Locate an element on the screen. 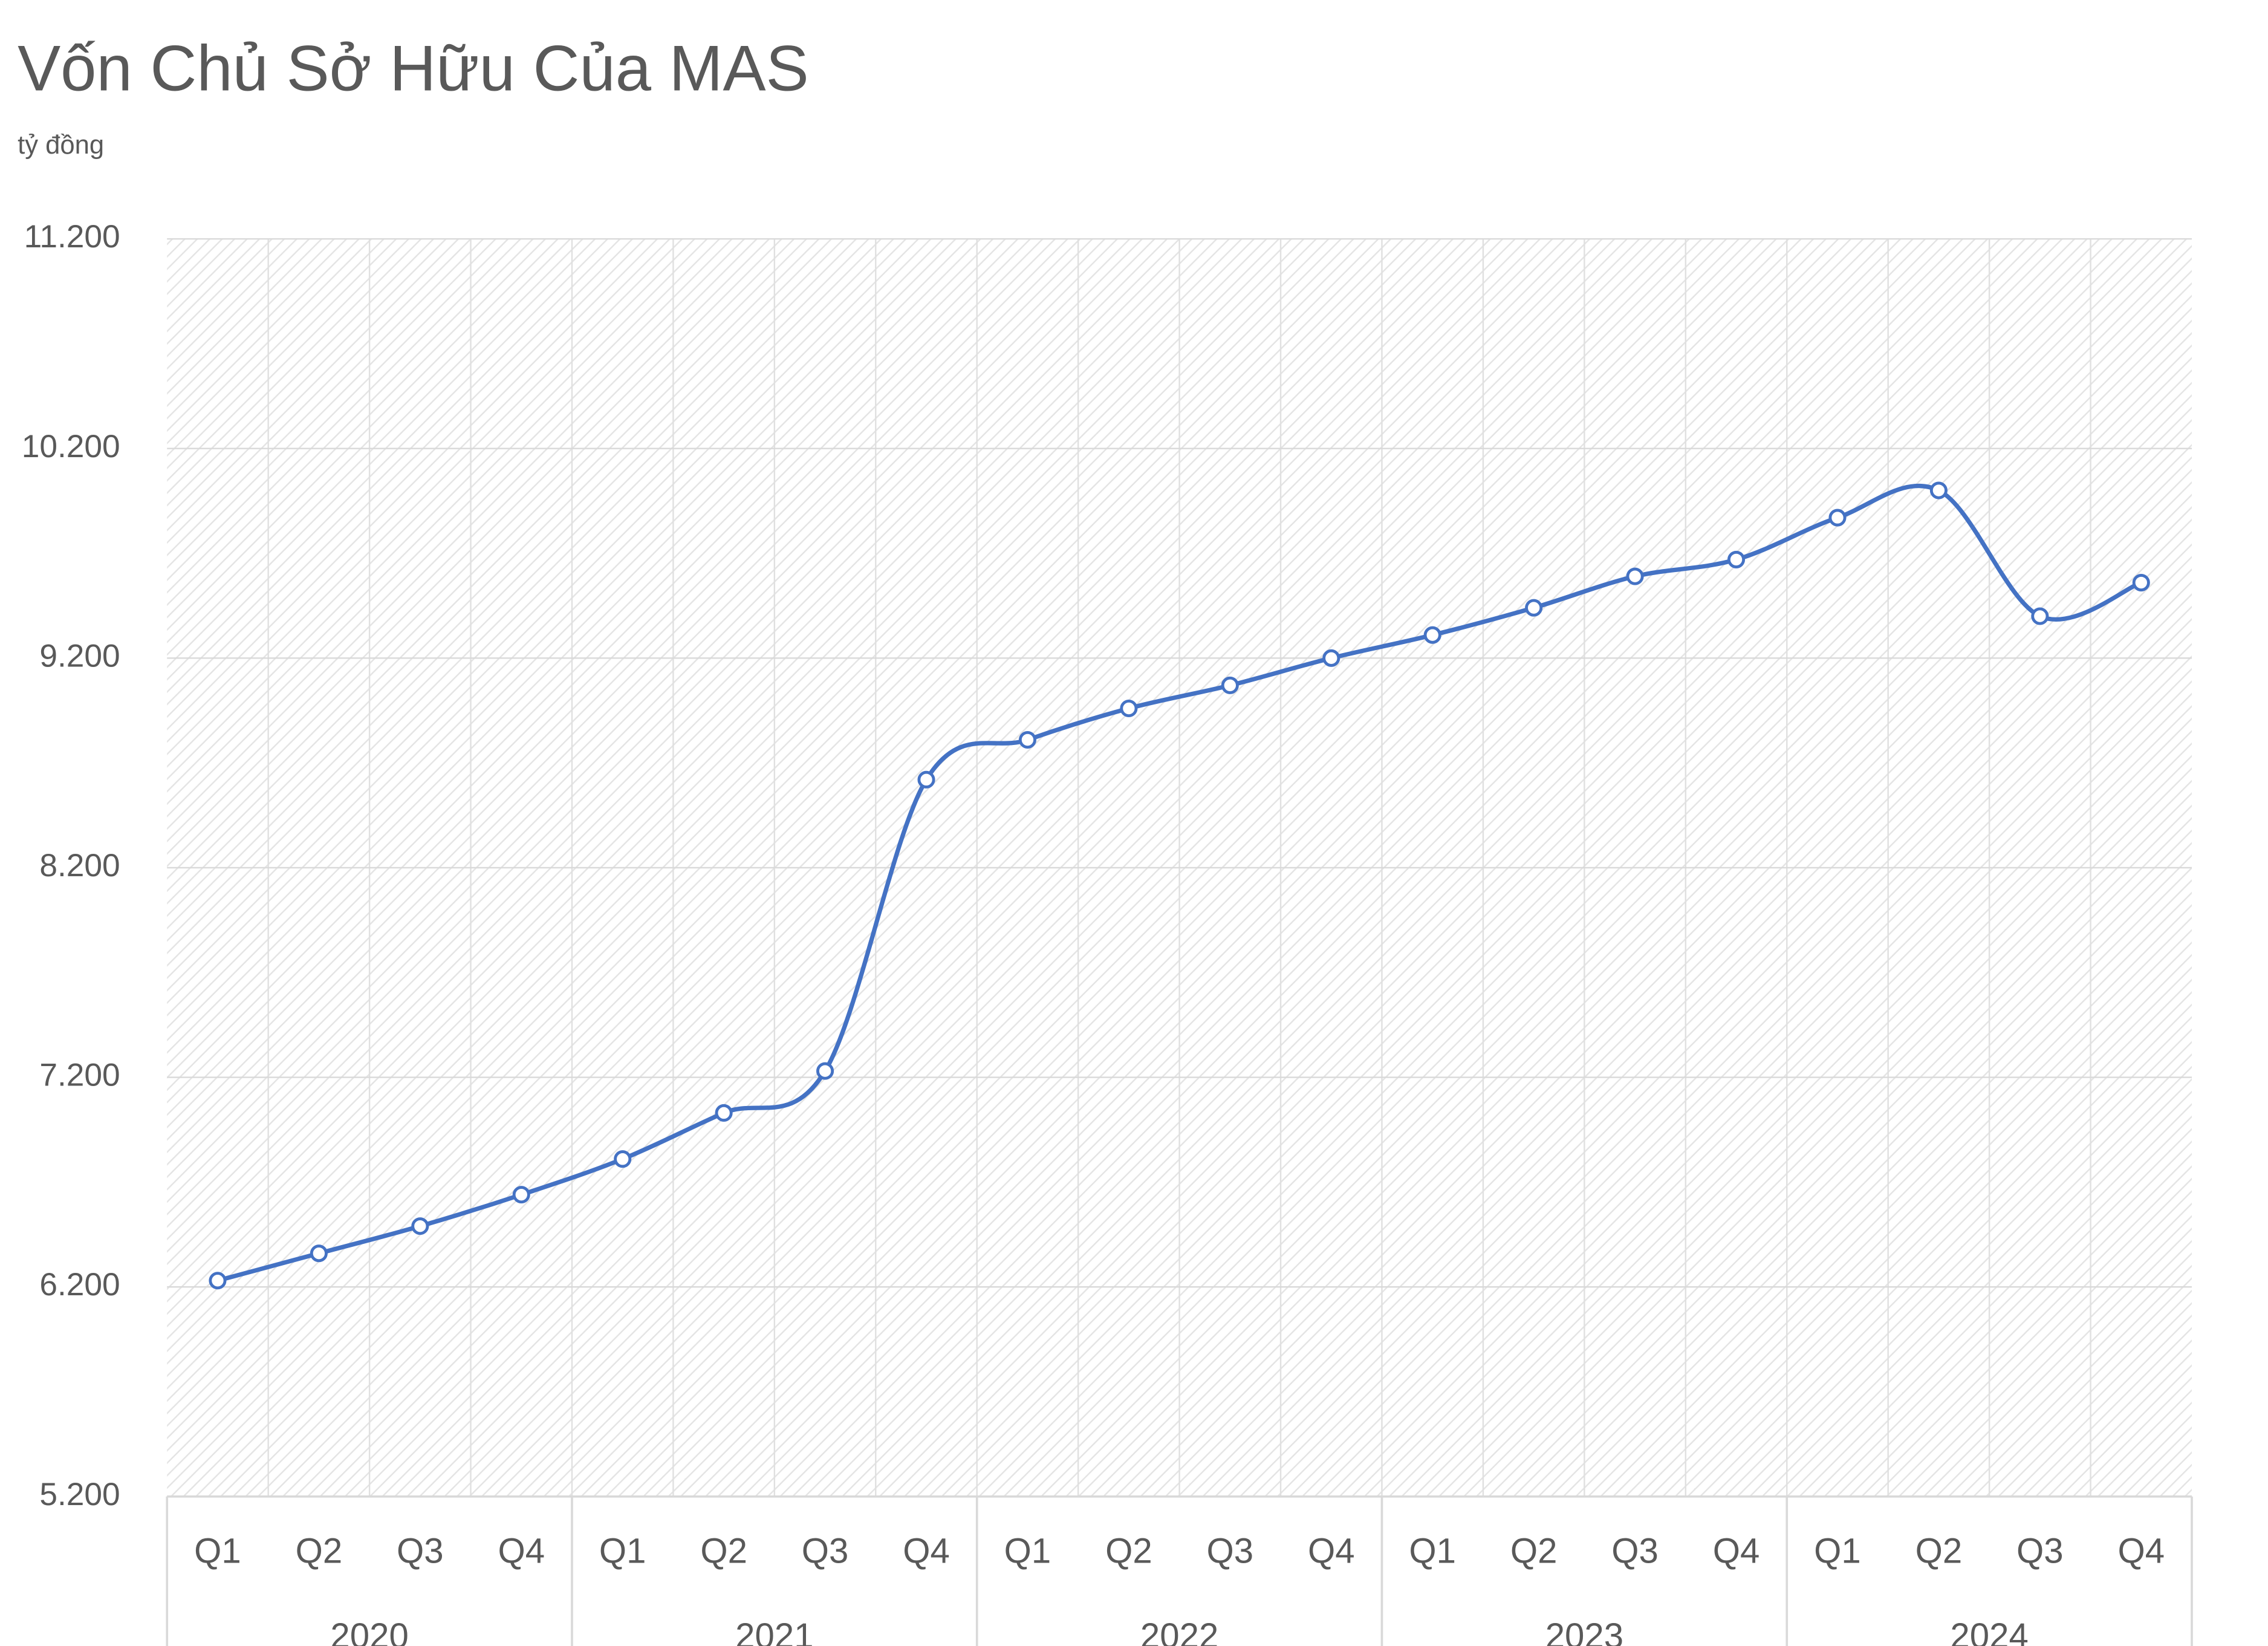 The height and width of the screenshot is (1646, 2268). y-tick-label: 11.200 is located at coordinates (72, 237).